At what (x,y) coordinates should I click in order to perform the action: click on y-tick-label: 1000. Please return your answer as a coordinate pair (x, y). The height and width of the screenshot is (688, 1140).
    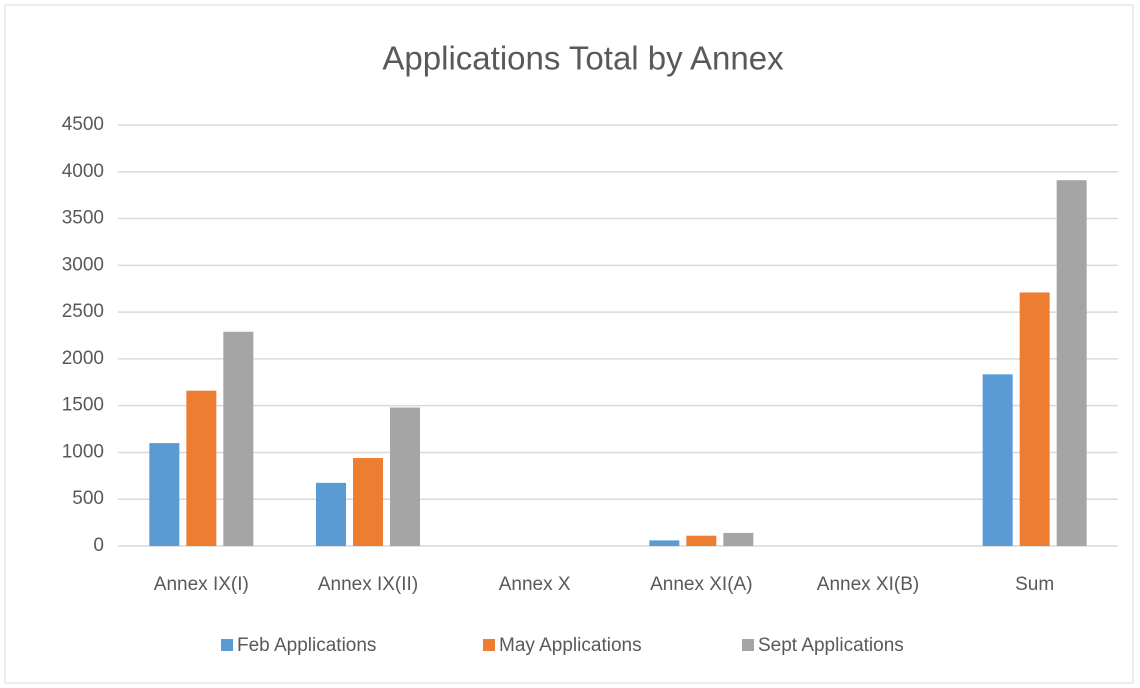
    Looking at the image, I should click on (83, 451).